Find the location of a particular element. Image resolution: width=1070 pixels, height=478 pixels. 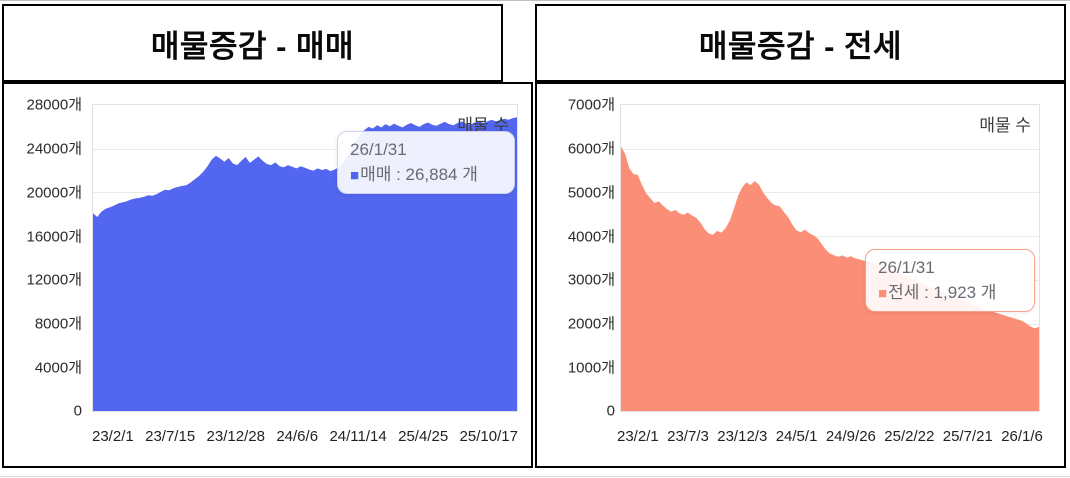

y-tick: 6000개 is located at coordinates (591, 149).